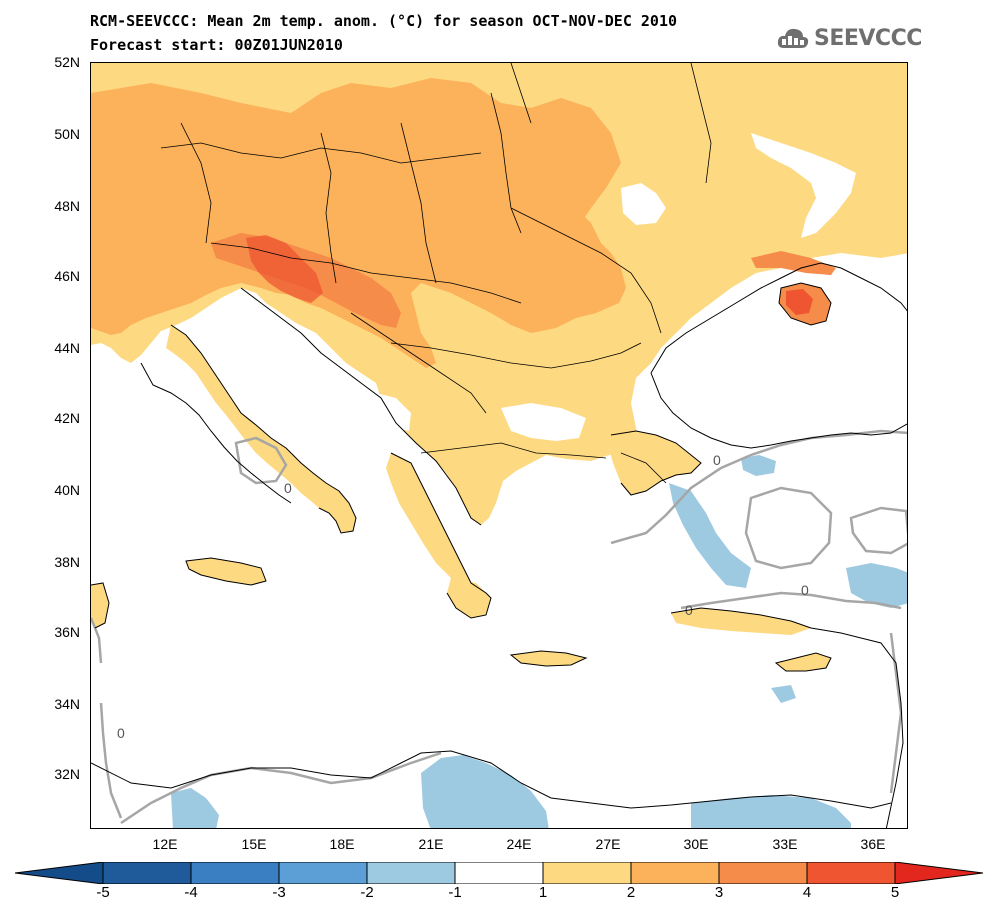 The height and width of the screenshot is (920, 997). I want to click on colorbar-label: -4, so click(191, 892).